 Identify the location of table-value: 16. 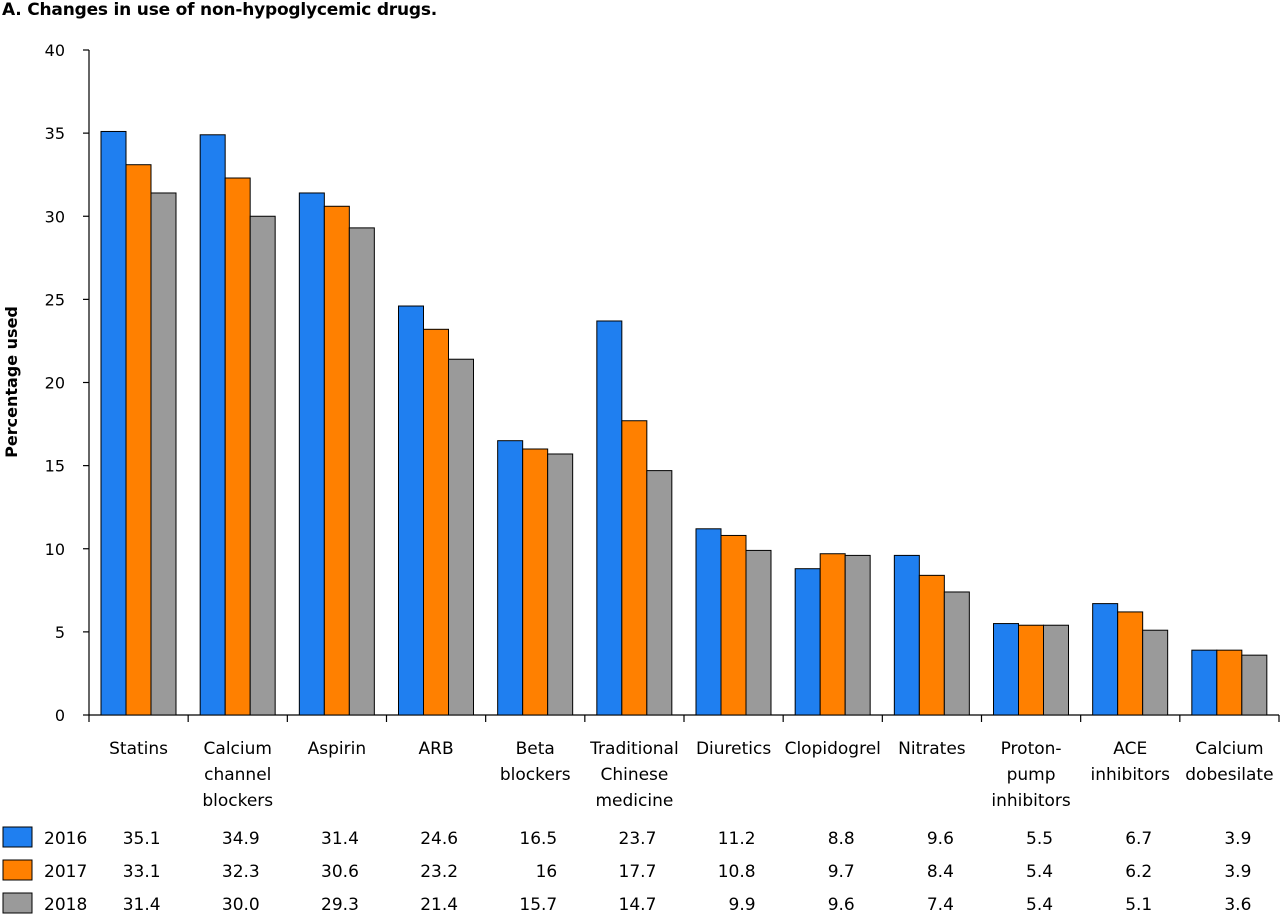
(547, 872).